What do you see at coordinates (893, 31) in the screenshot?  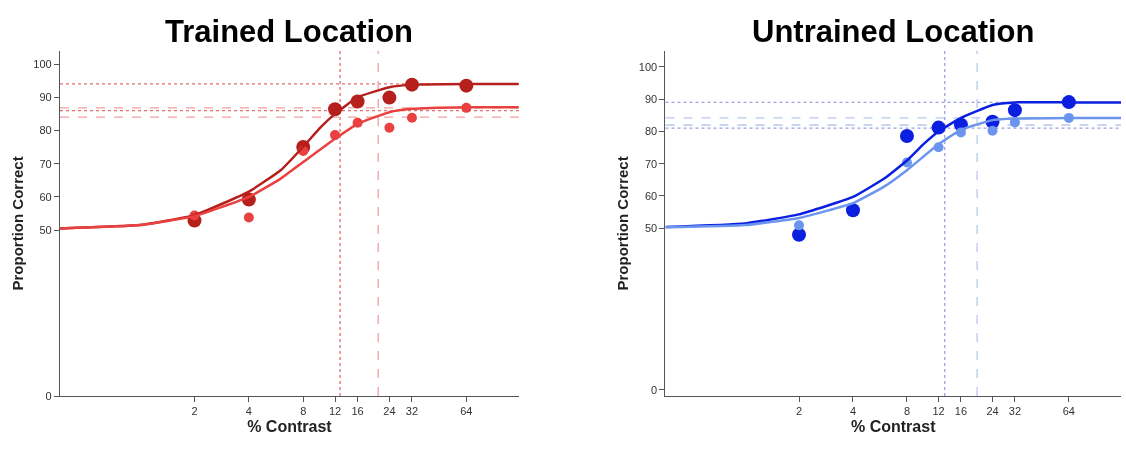 I see `chart-title: Untrained Location` at bounding box center [893, 31].